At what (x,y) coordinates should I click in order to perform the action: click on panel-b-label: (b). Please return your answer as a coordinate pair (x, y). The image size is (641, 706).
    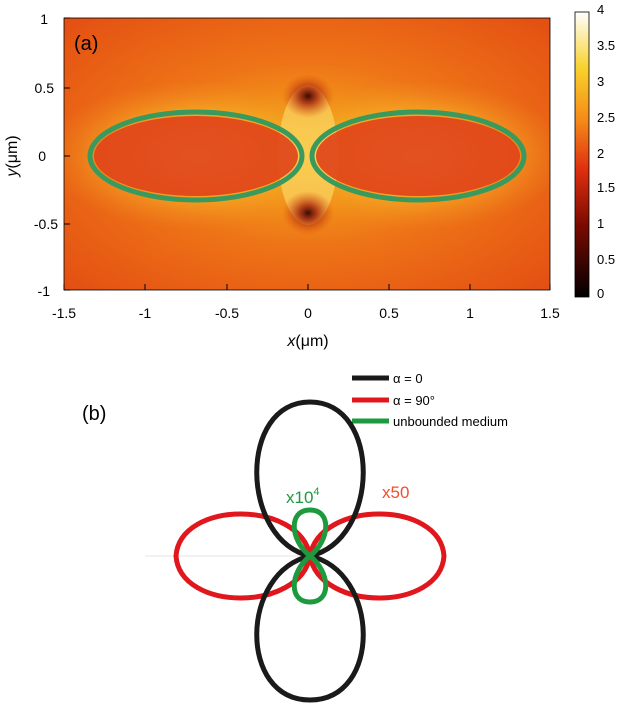
    Looking at the image, I should click on (94, 414).